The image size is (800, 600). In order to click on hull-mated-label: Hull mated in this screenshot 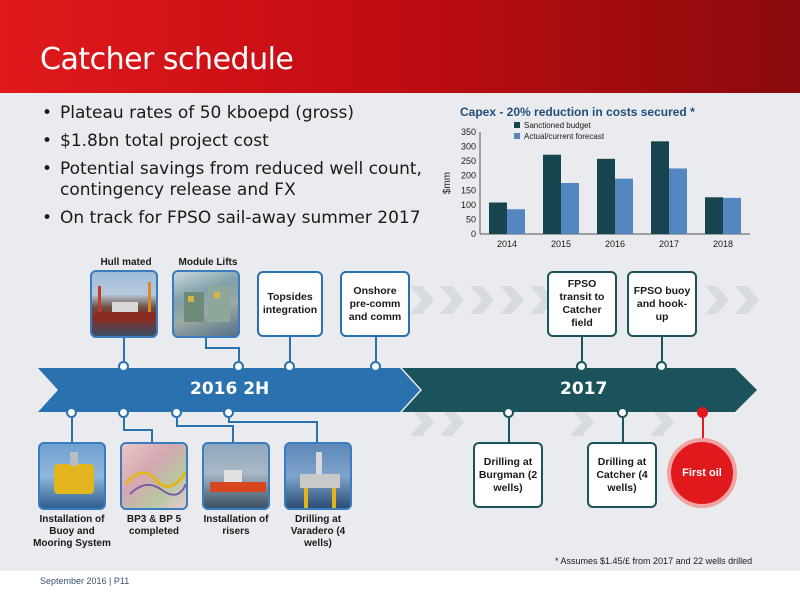, I will do `click(126, 262)`.